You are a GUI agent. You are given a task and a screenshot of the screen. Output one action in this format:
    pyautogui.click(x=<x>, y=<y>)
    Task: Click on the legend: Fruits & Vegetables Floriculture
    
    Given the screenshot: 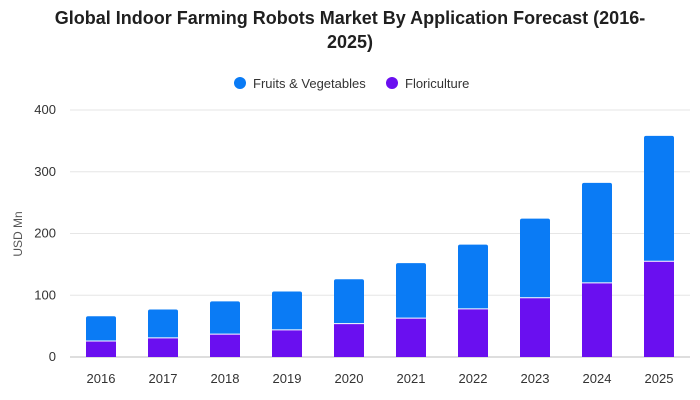 What is the action you would take?
    pyautogui.click(x=351, y=83)
    